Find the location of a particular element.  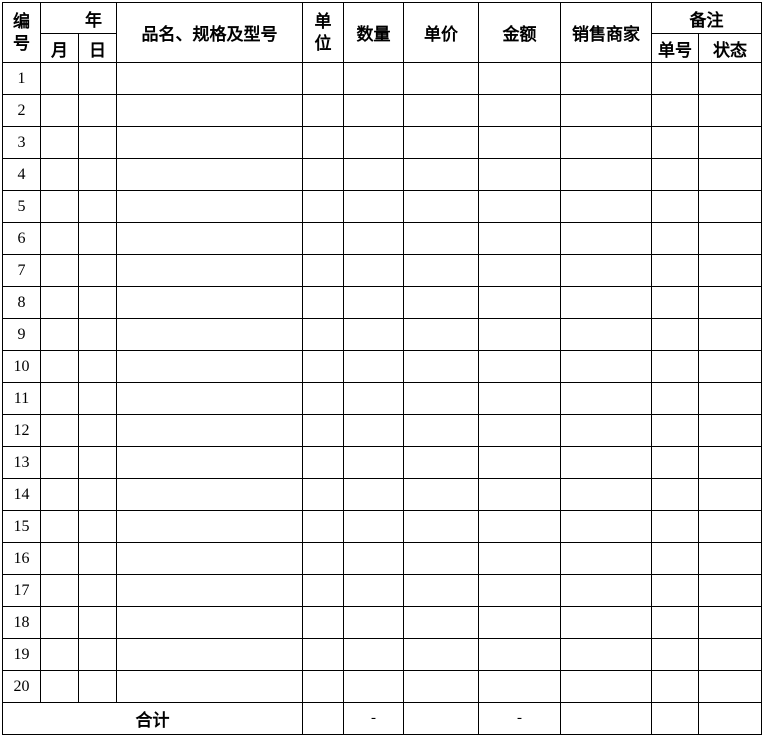

total-seller is located at coordinates (606, 718).